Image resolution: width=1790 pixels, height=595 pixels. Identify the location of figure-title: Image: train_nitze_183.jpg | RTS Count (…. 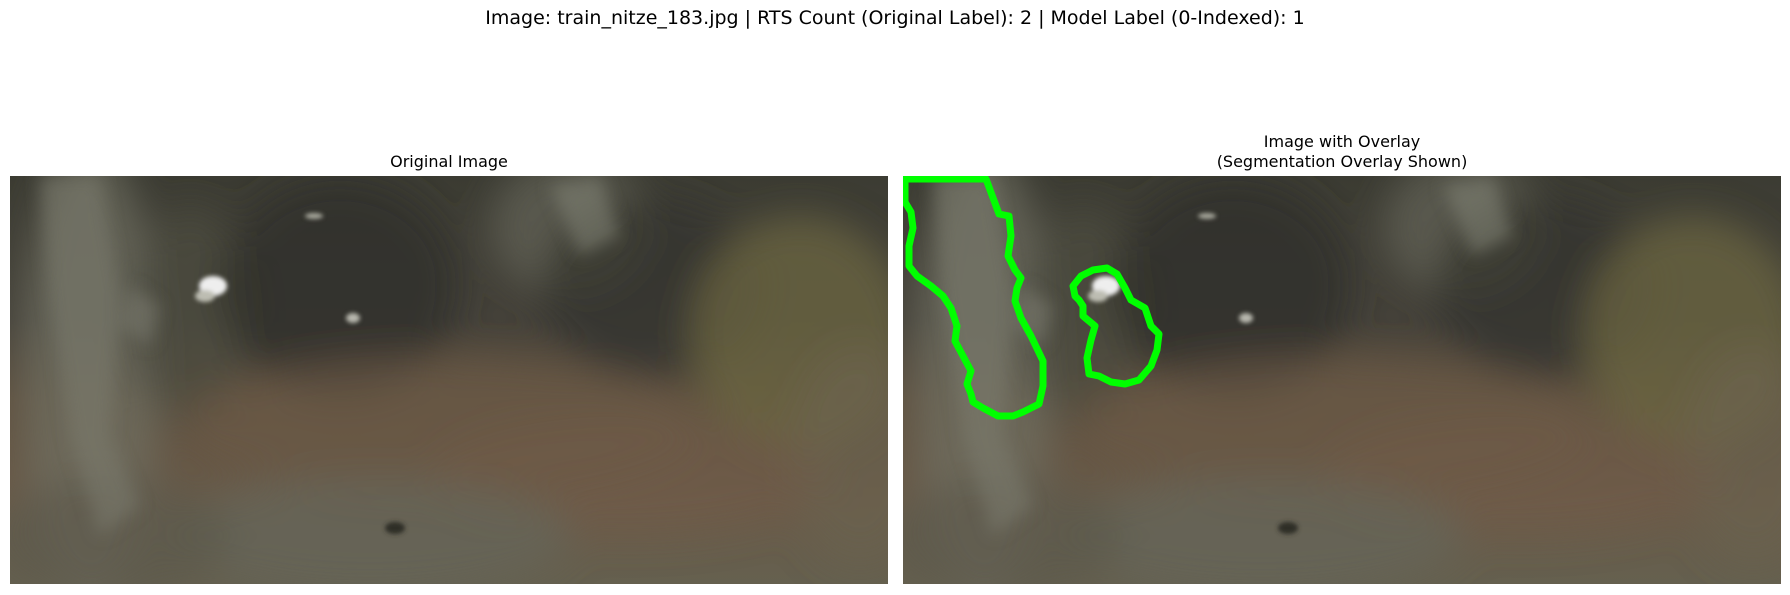
(895, 18).